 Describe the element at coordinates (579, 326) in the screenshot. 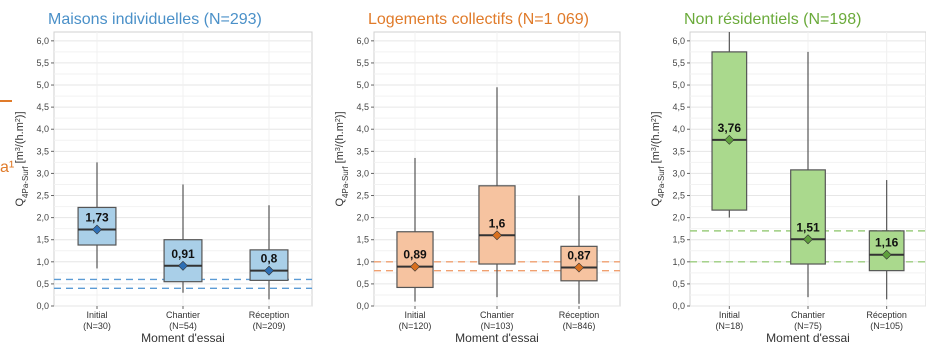

I see `x-tick-count: (N=846)` at that location.